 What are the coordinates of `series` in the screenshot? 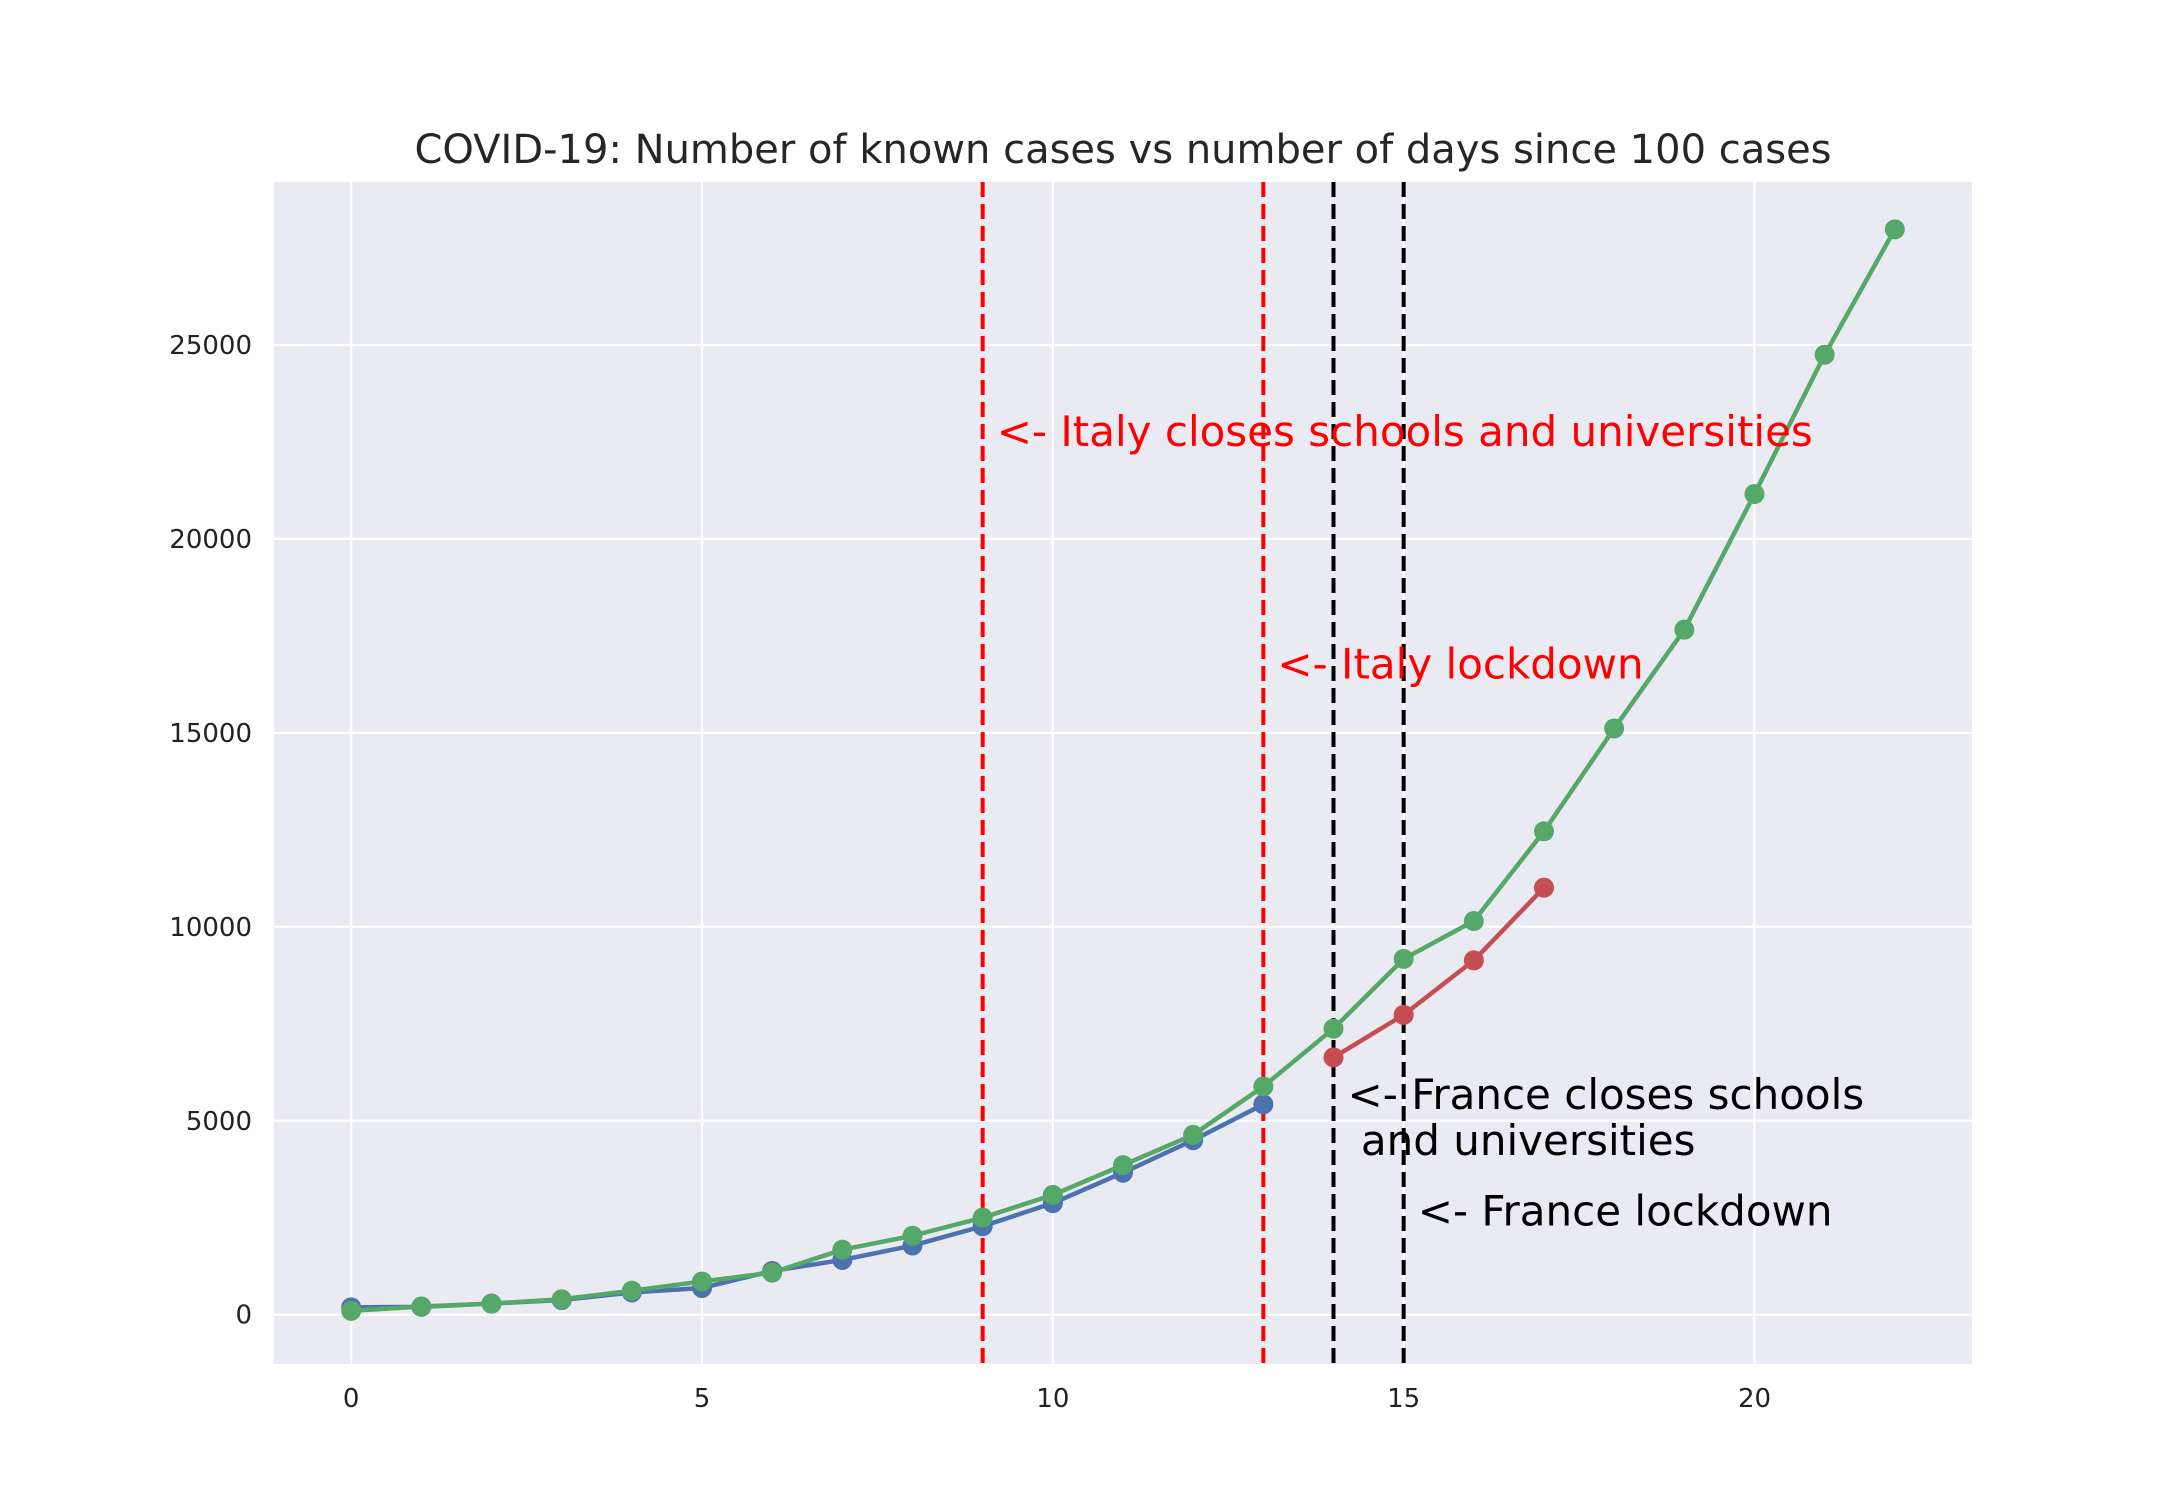 It's located at (1438, 972).